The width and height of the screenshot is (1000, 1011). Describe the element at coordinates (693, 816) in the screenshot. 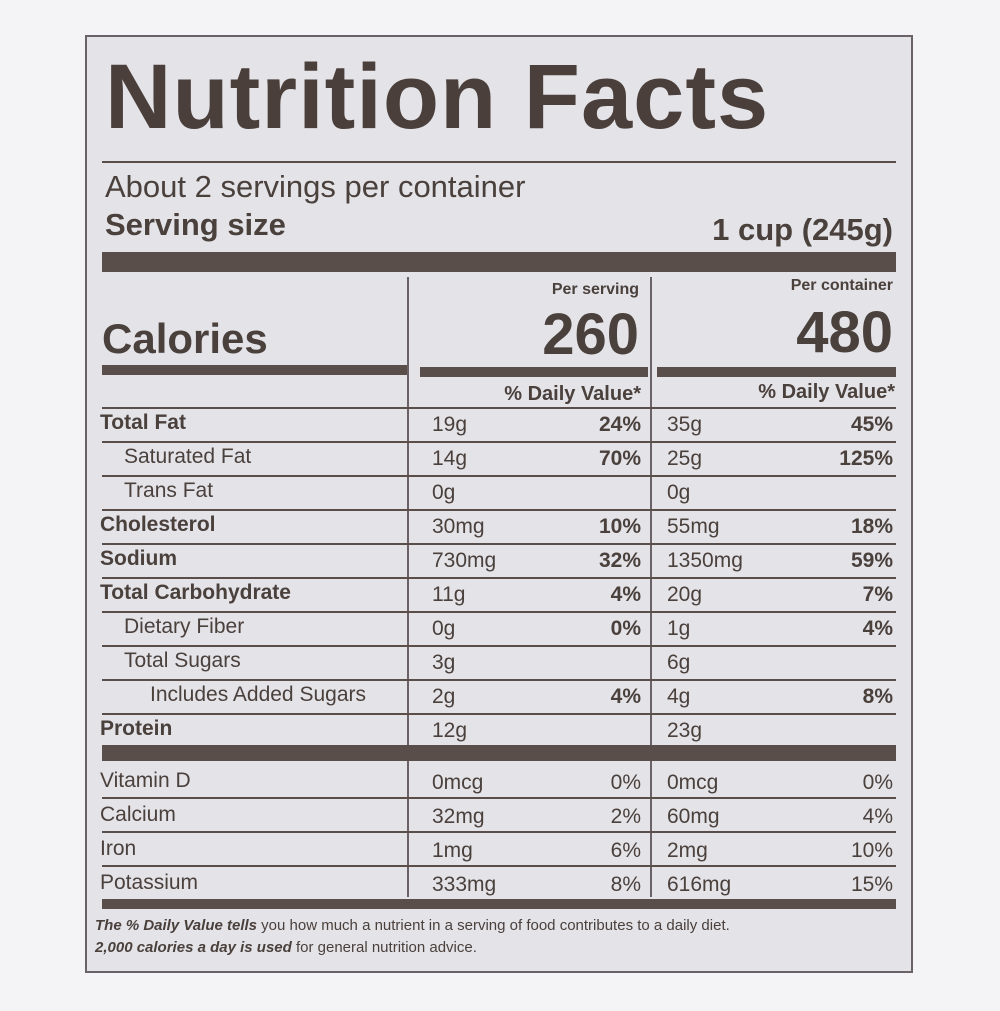

I see `container-amount: 60mg` at that location.